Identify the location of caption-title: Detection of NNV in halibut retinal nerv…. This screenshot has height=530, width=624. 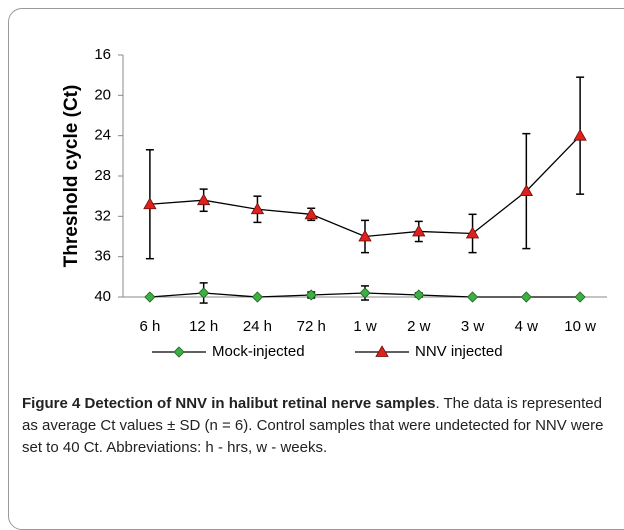
(260, 403).